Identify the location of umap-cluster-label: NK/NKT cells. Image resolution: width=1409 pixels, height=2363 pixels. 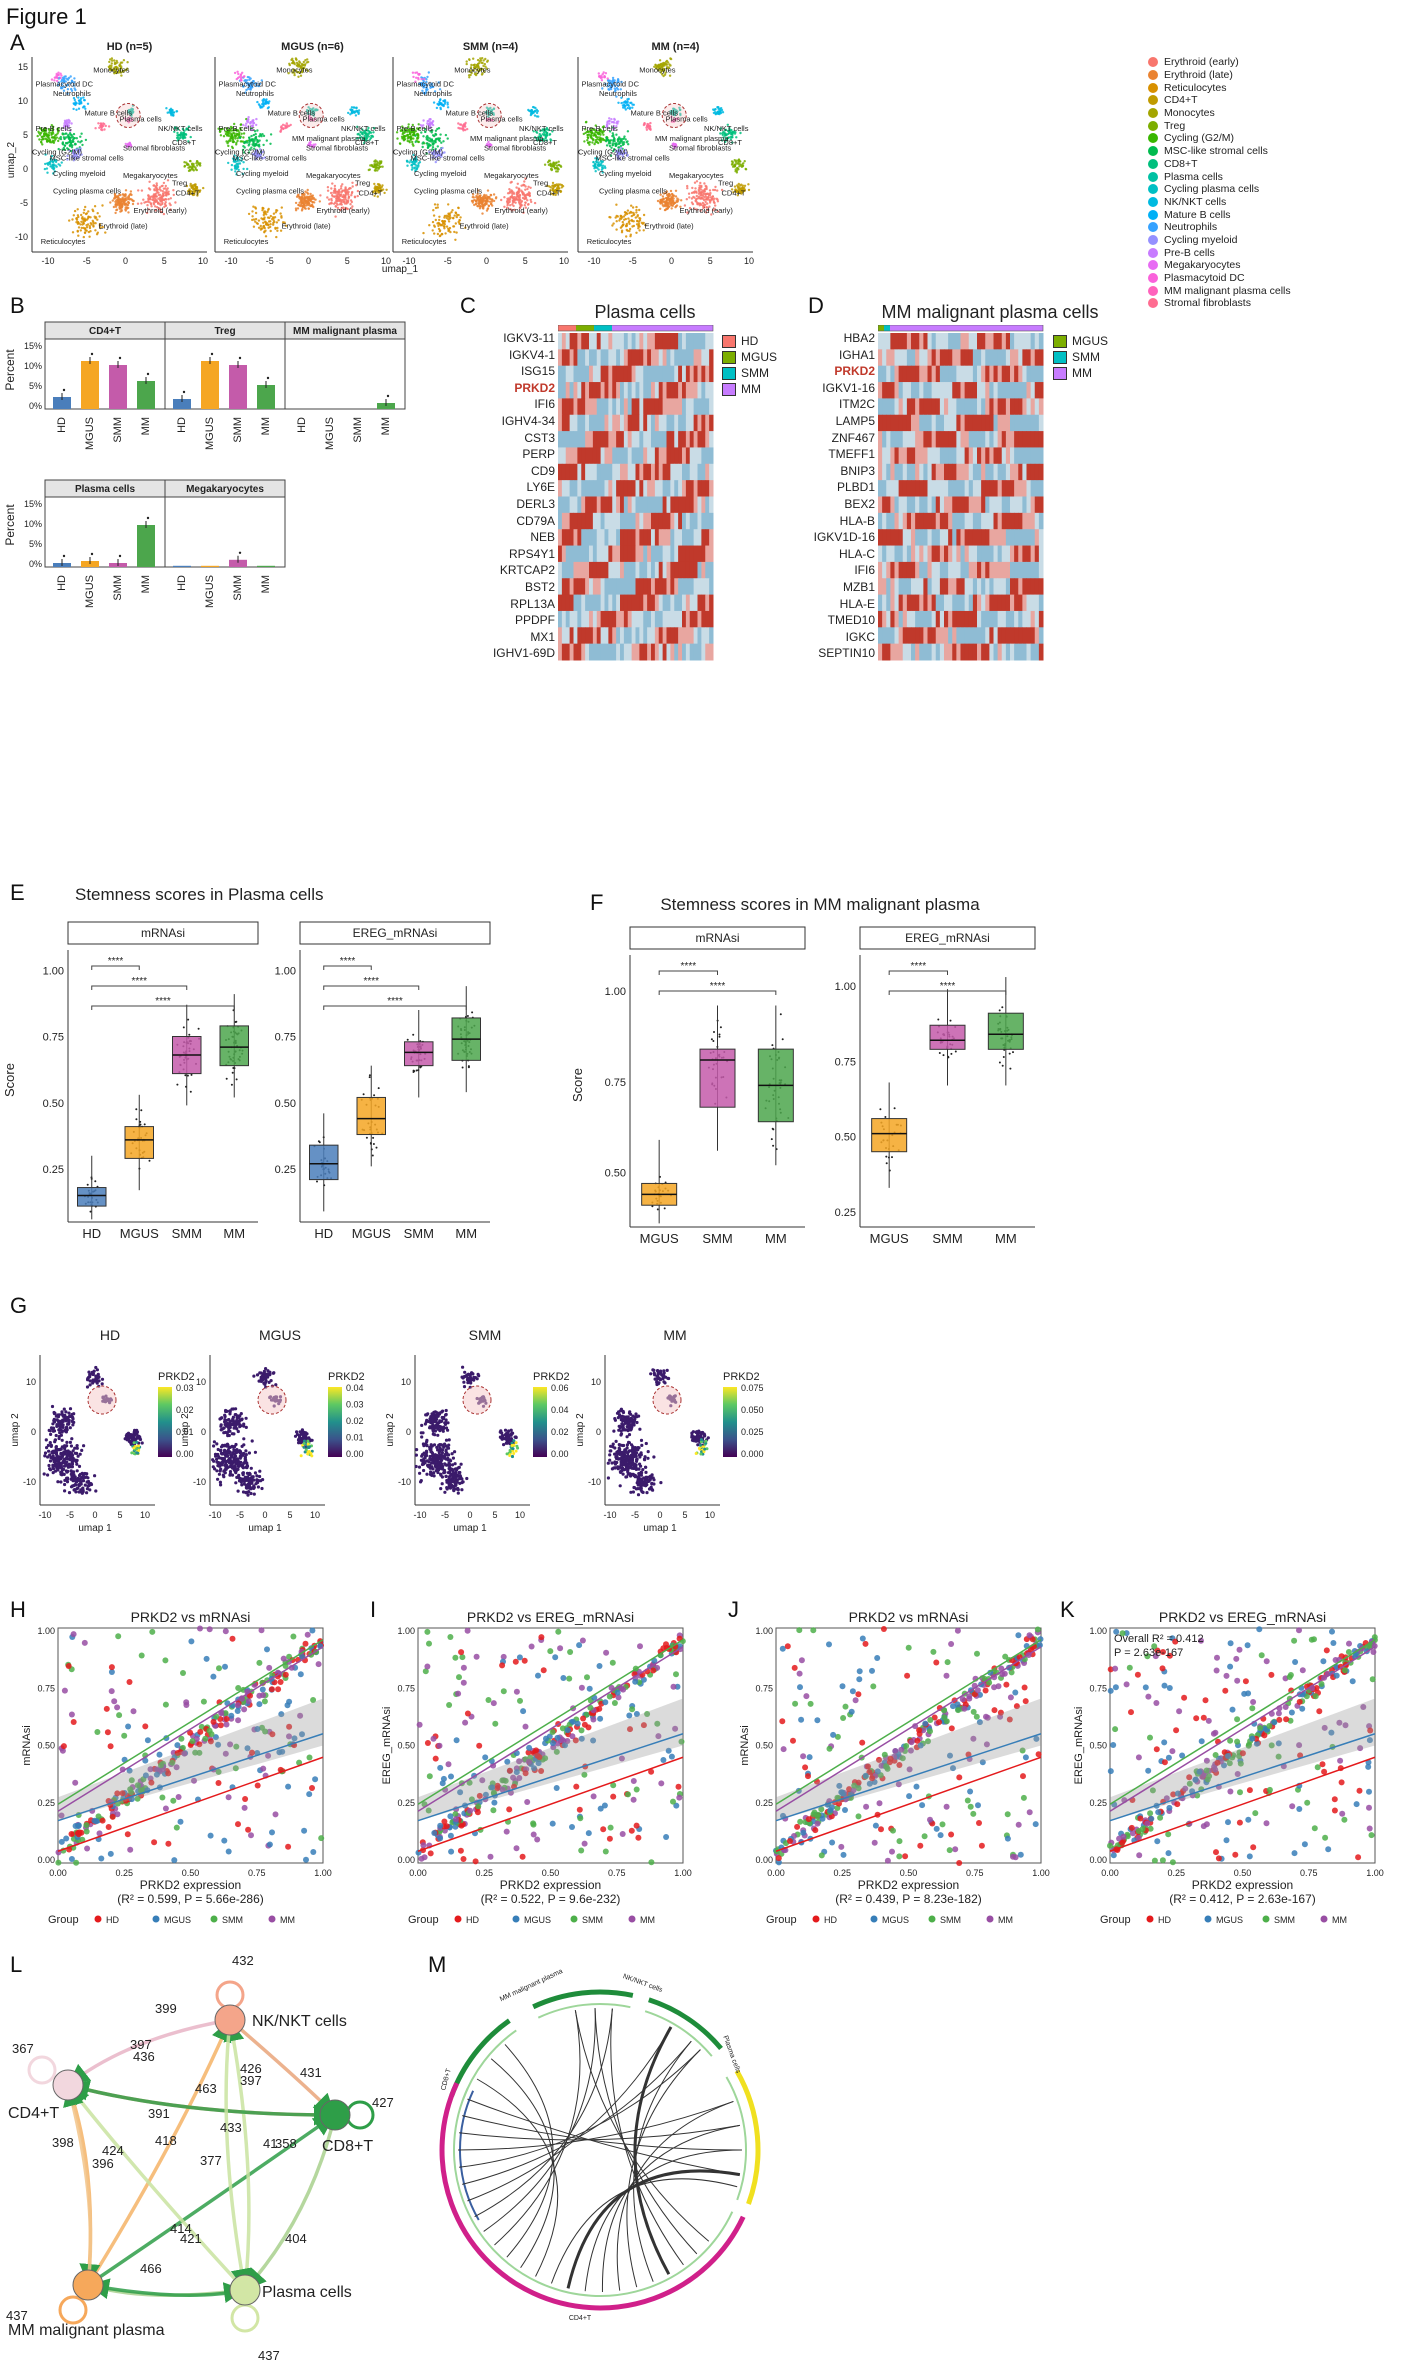
(180, 128).